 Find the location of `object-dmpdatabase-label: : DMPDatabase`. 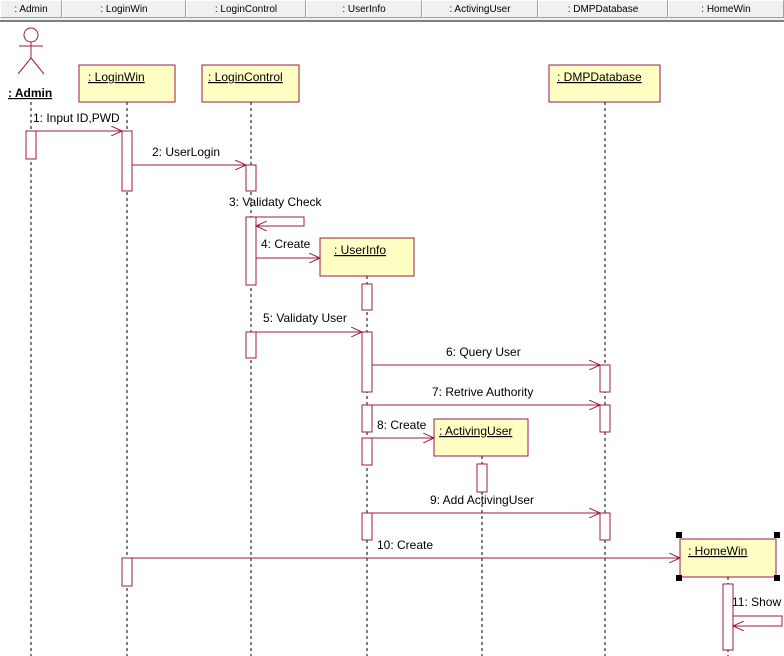

object-dmpdatabase-label: : DMPDatabase is located at coordinates (599, 77).